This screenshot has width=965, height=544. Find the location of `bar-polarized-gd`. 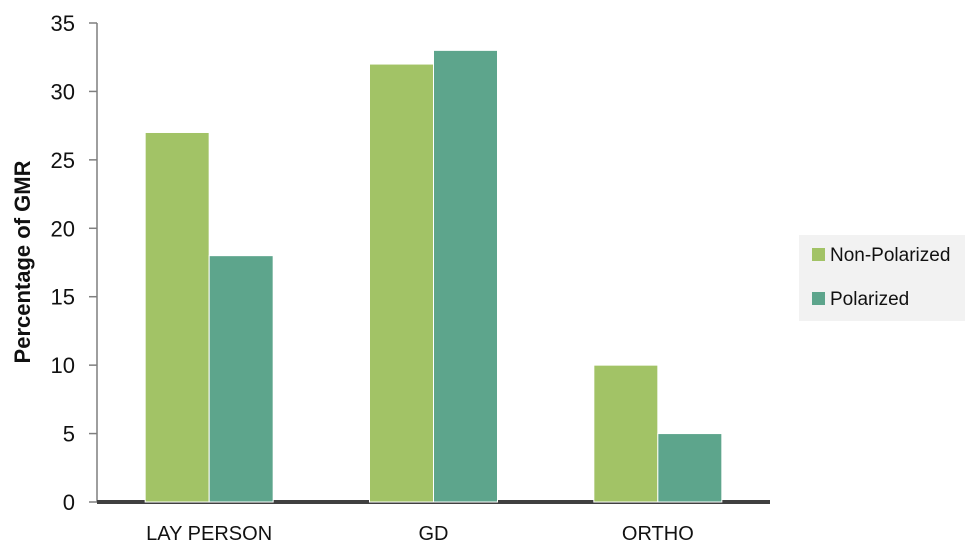

bar-polarized-gd is located at coordinates (465, 276).